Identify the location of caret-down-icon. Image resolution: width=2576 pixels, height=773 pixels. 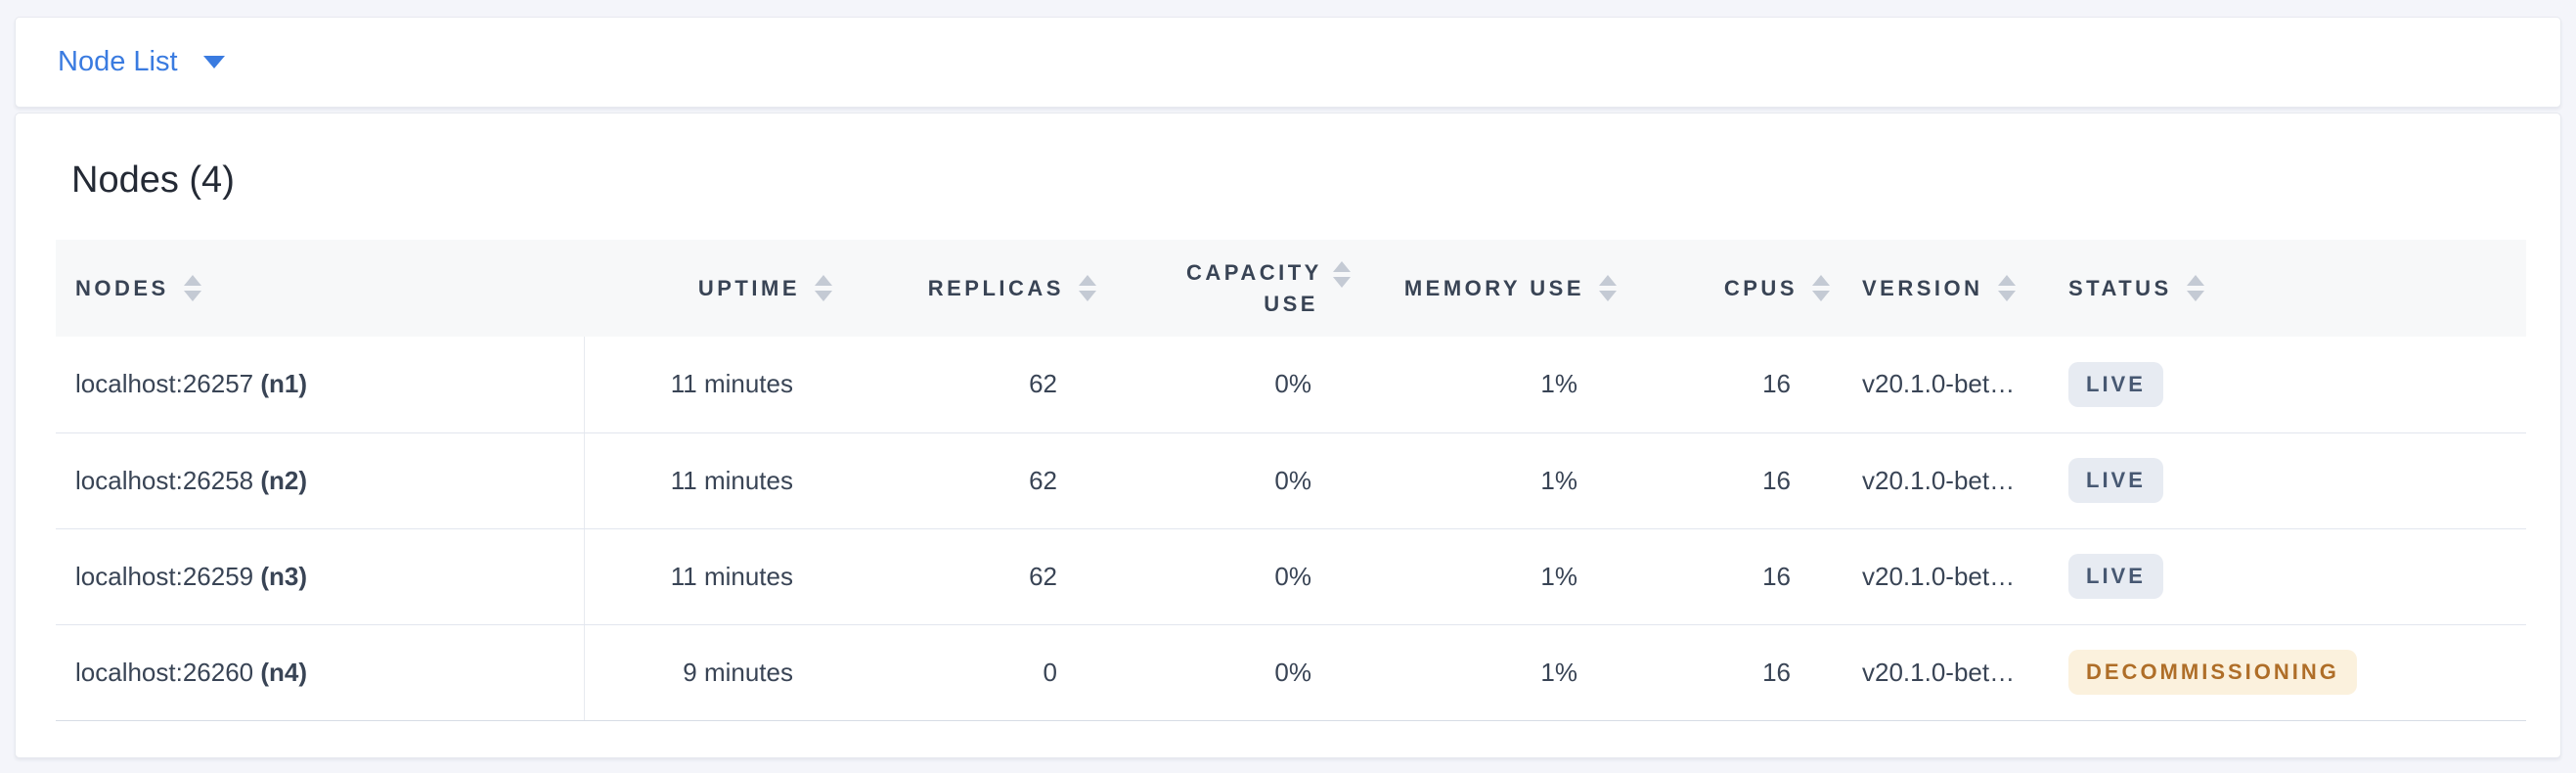
(213, 62).